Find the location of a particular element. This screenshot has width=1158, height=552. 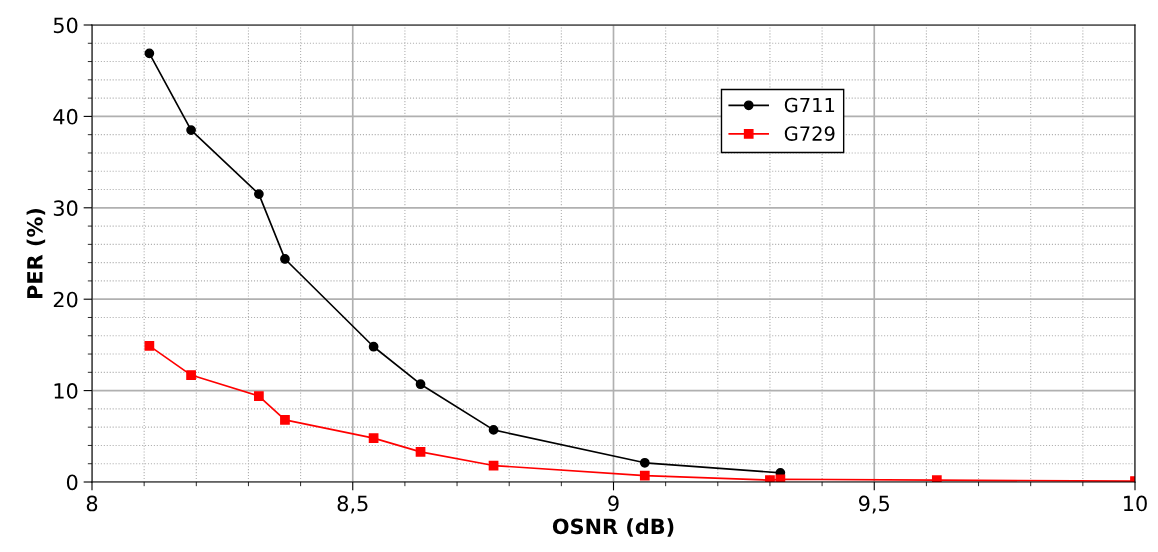

x-tick-label: 8,5 is located at coordinates (352, 504).